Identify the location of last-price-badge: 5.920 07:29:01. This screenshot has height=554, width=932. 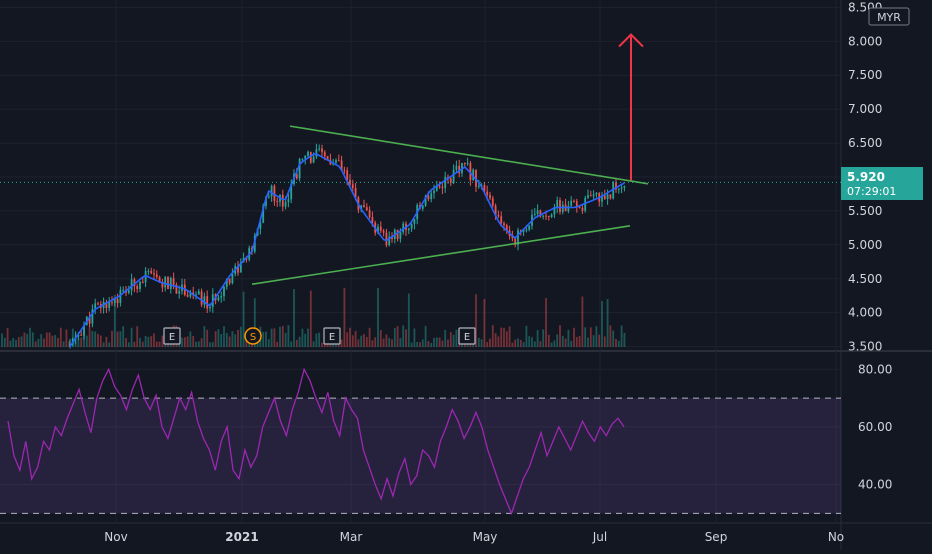
(882, 183).